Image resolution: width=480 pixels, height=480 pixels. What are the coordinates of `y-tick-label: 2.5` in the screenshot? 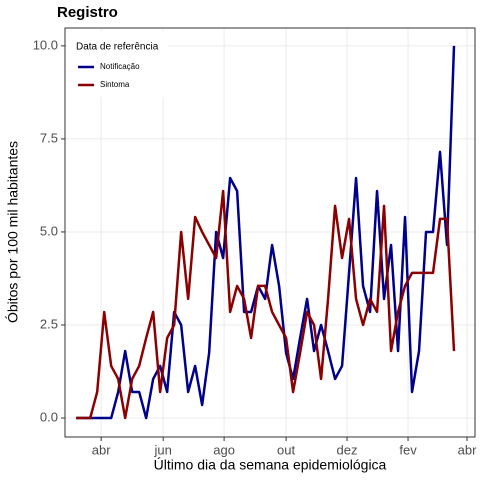 It's located at (49, 323).